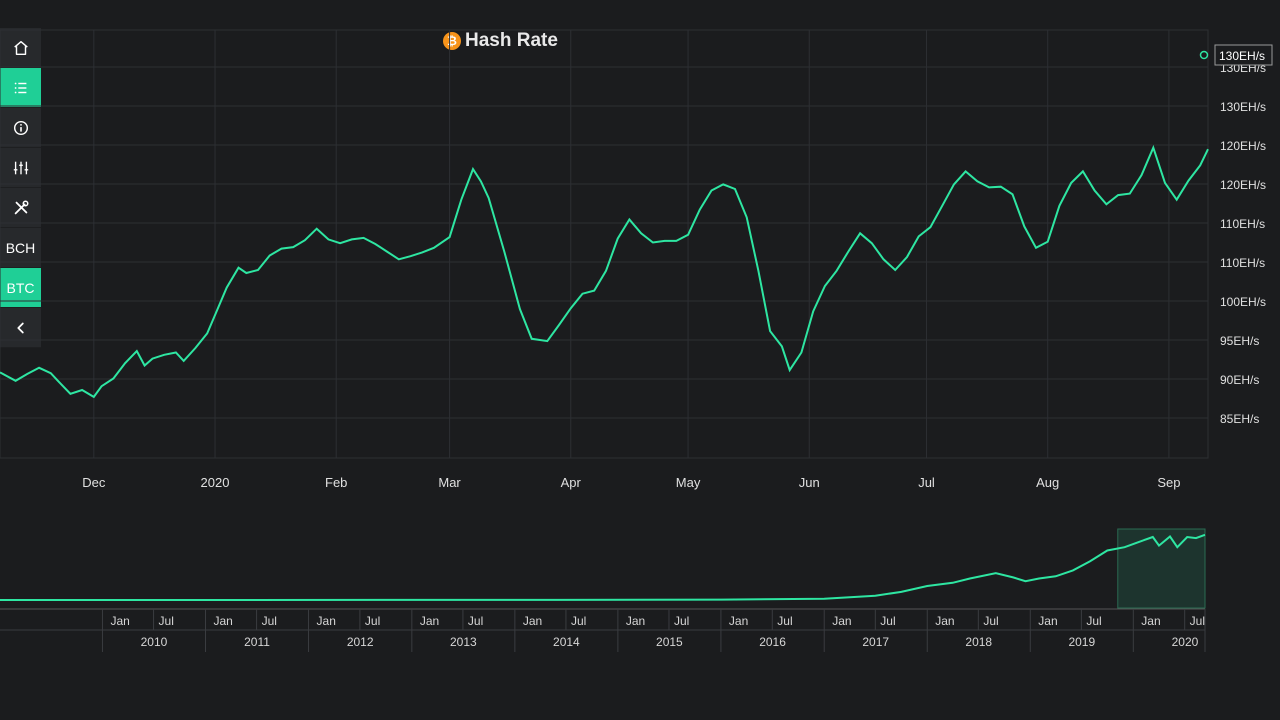 The height and width of the screenshot is (720, 1280). What do you see at coordinates (1081, 642) in the screenshot?
I see `navigator-year-label: 2019` at bounding box center [1081, 642].